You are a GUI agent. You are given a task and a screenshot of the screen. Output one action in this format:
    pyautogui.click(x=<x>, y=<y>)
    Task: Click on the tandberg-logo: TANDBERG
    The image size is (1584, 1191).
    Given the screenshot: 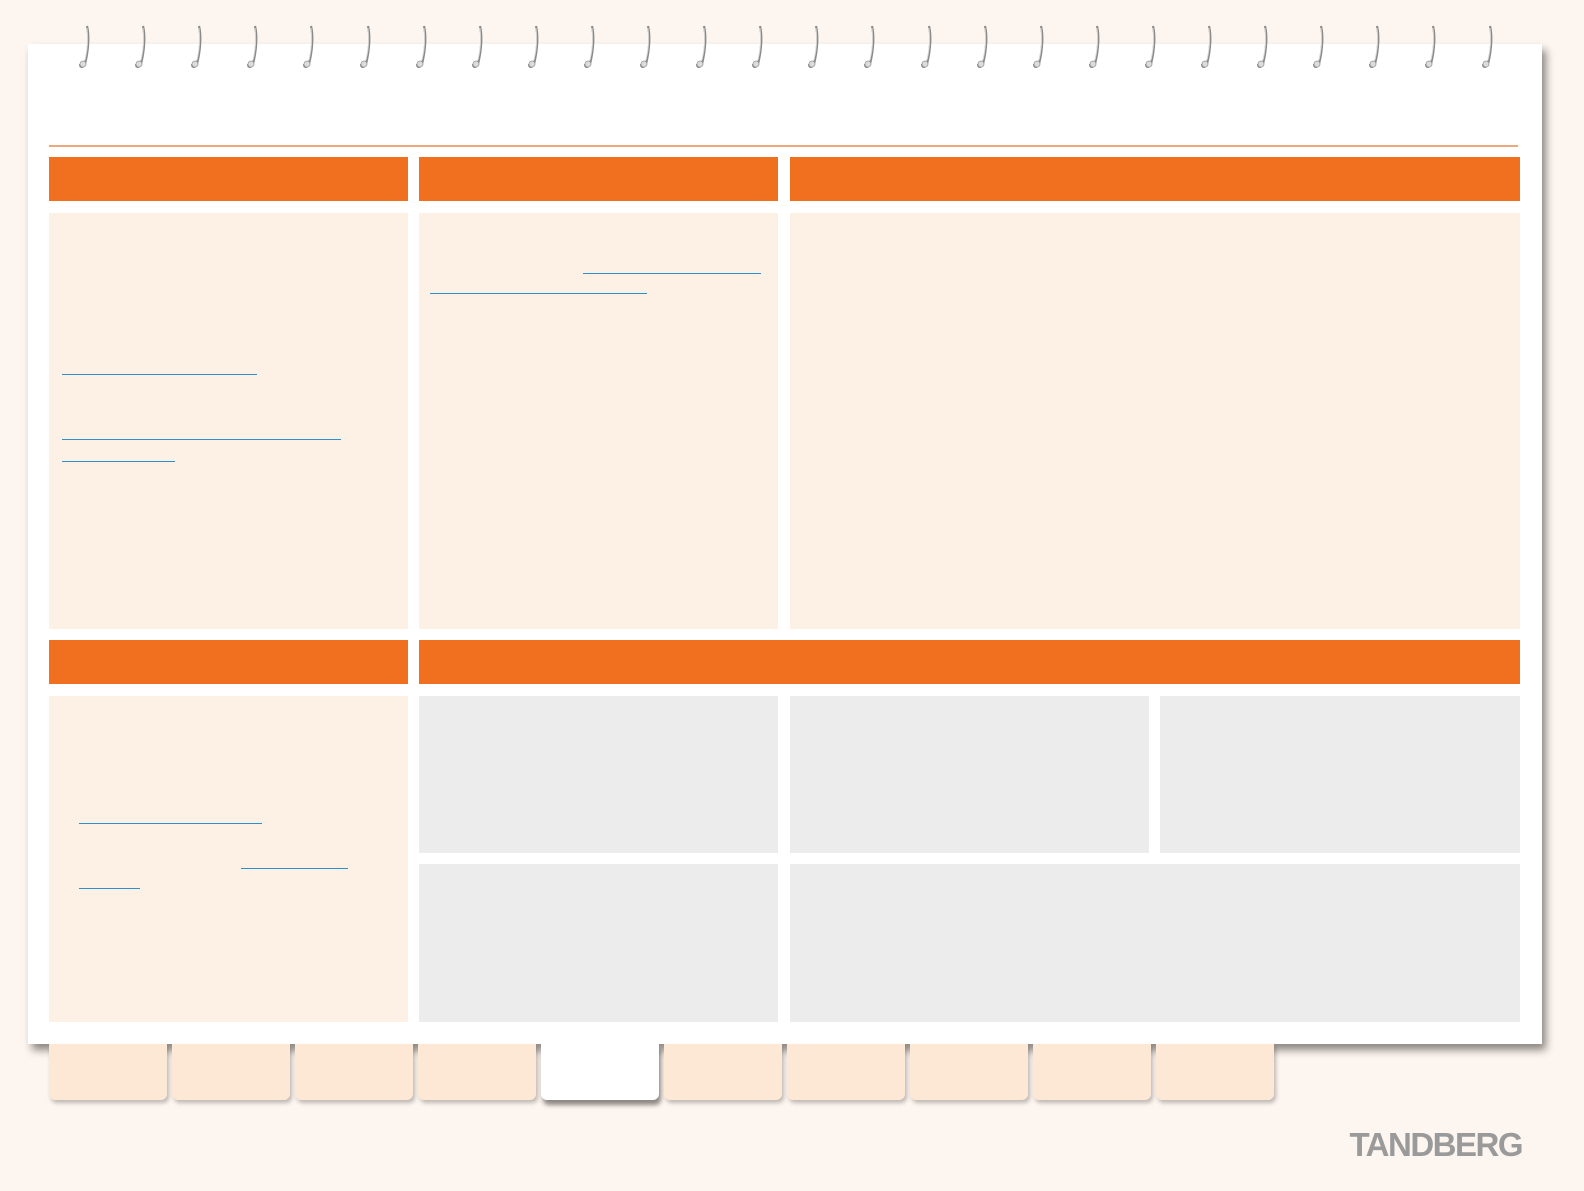 What is the action you would take?
    pyautogui.click(x=1436, y=1144)
    